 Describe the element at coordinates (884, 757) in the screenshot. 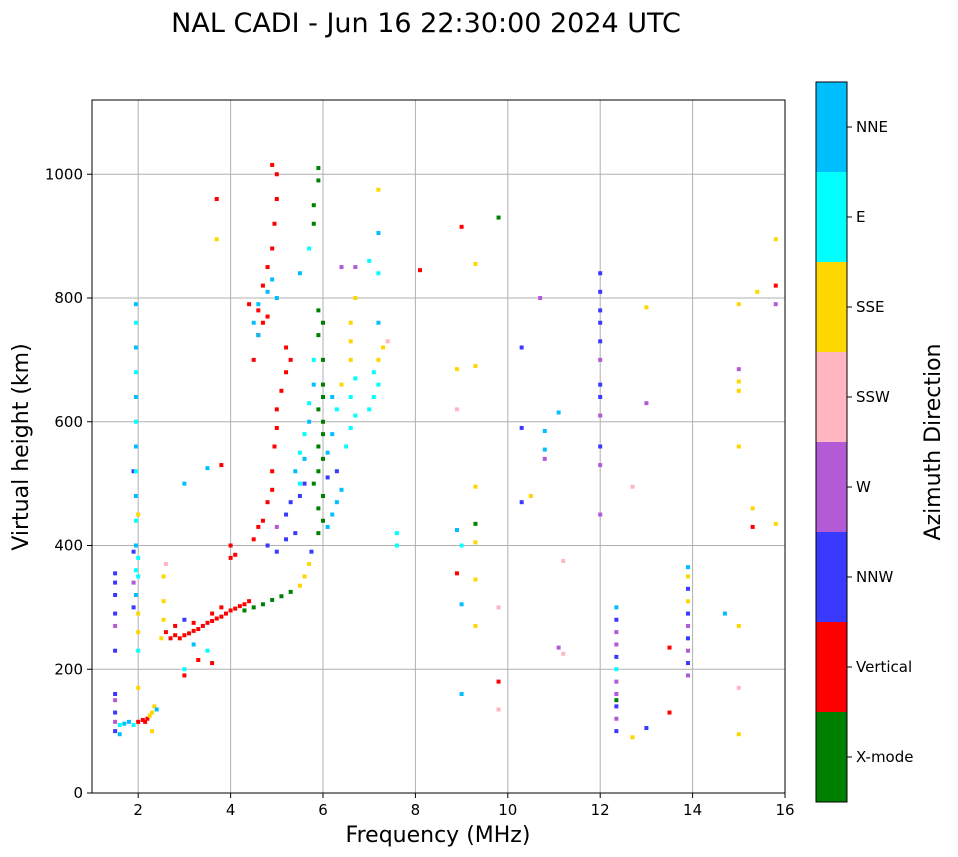

I see `colorbar-tick-label: X-mode` at that location.